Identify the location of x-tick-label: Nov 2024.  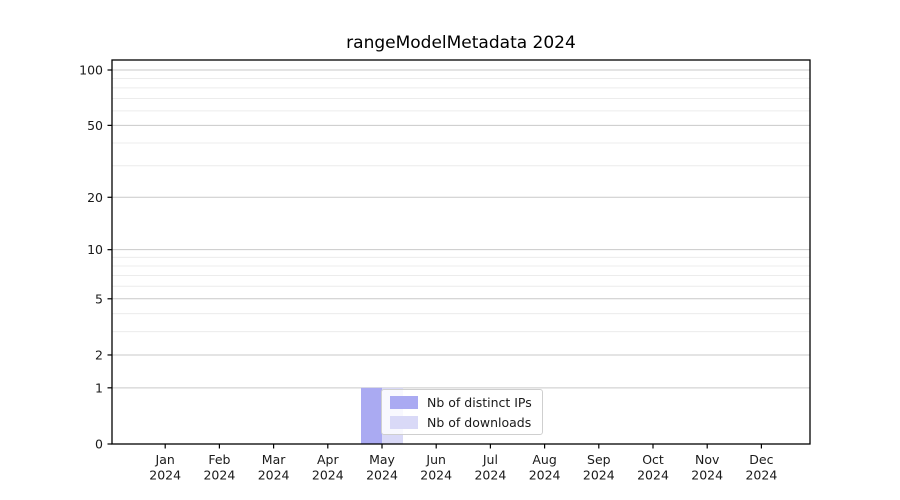
(707, 467).